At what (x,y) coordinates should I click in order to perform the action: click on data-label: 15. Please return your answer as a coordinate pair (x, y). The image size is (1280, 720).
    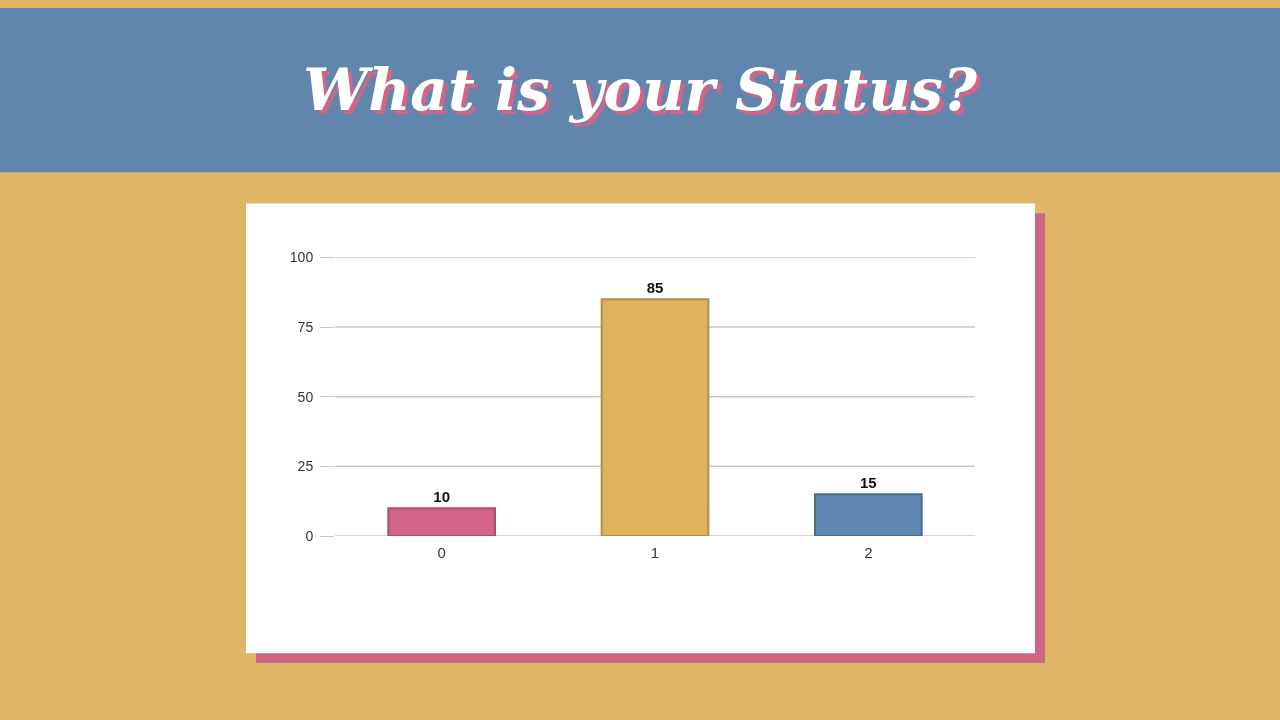
    Looking at the image, I should click on (868, 483).